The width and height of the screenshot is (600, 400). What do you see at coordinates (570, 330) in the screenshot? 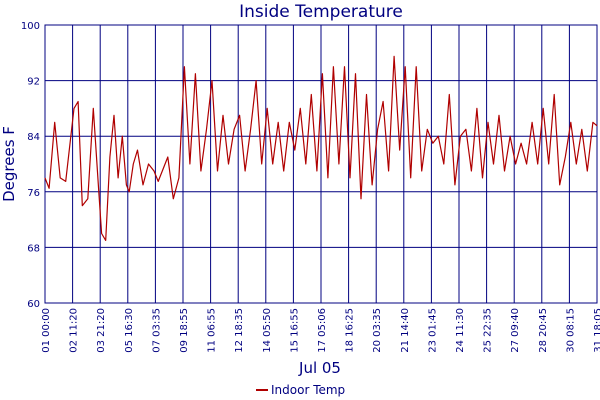
I see `x-tick-label: 30 08:15` at bounding box center [570, 330].